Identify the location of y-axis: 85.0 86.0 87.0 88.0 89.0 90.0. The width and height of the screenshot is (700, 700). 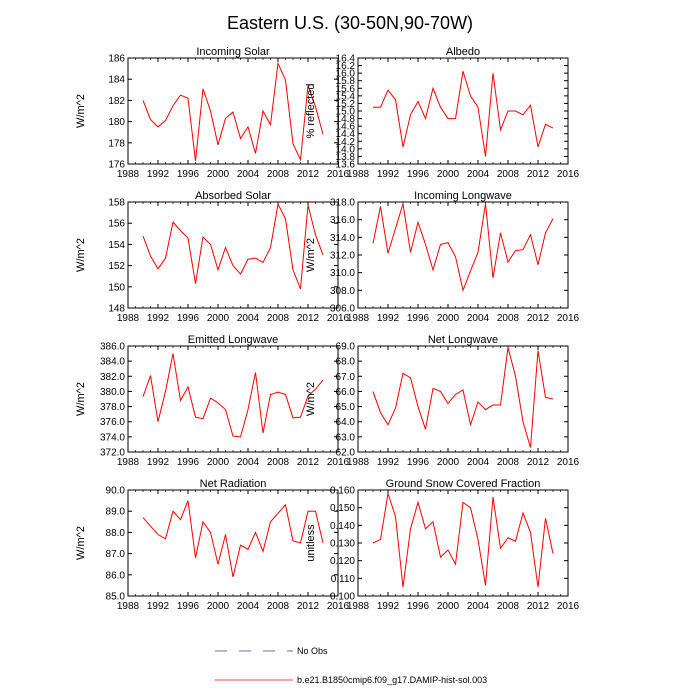
(222, 544).